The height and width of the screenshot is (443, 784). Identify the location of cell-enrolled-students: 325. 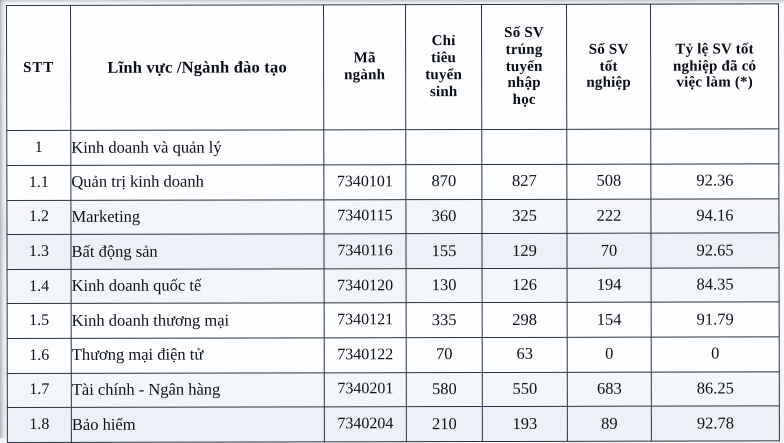
(524, 216).